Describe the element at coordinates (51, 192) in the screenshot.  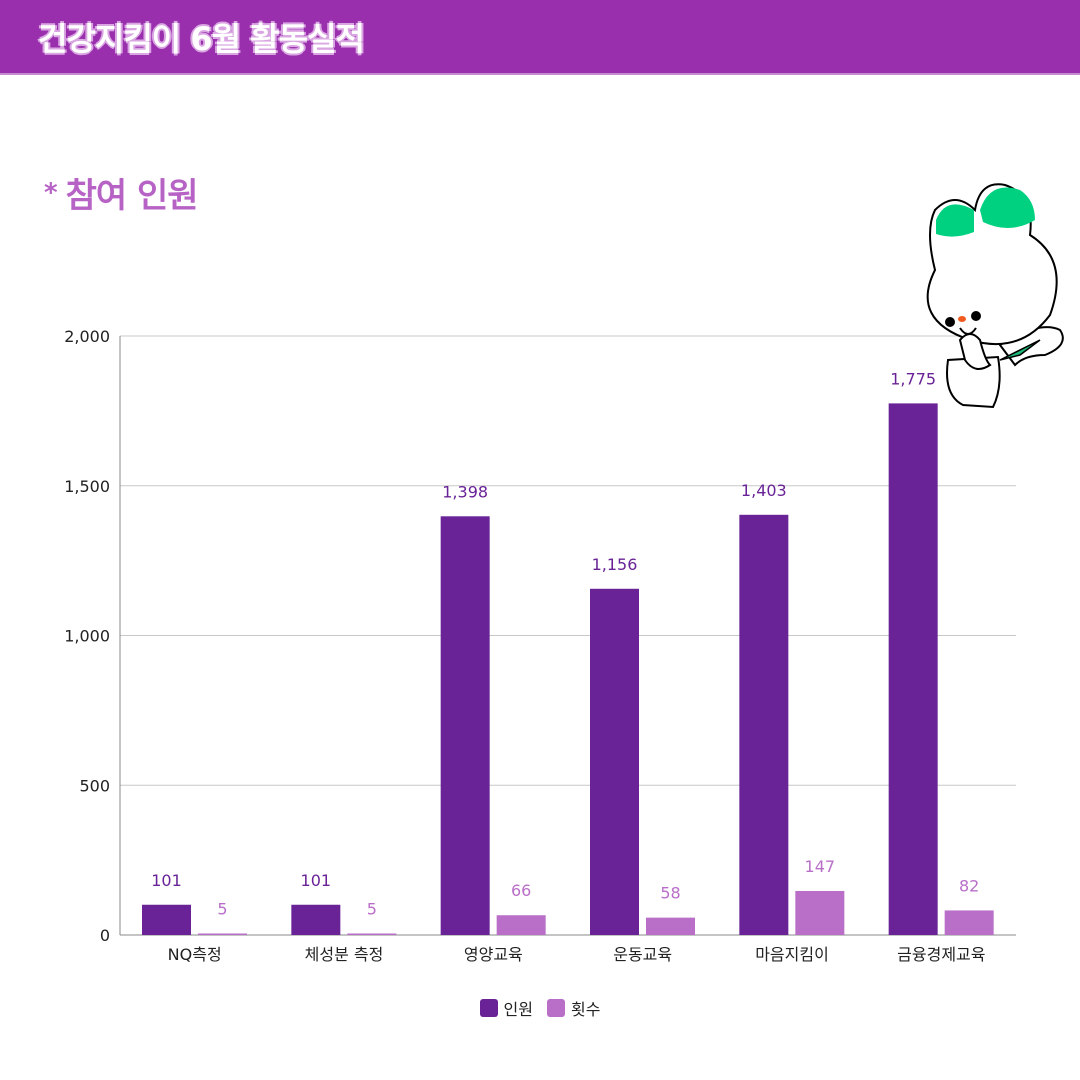
I see `asterisk-icon: *` at that location.